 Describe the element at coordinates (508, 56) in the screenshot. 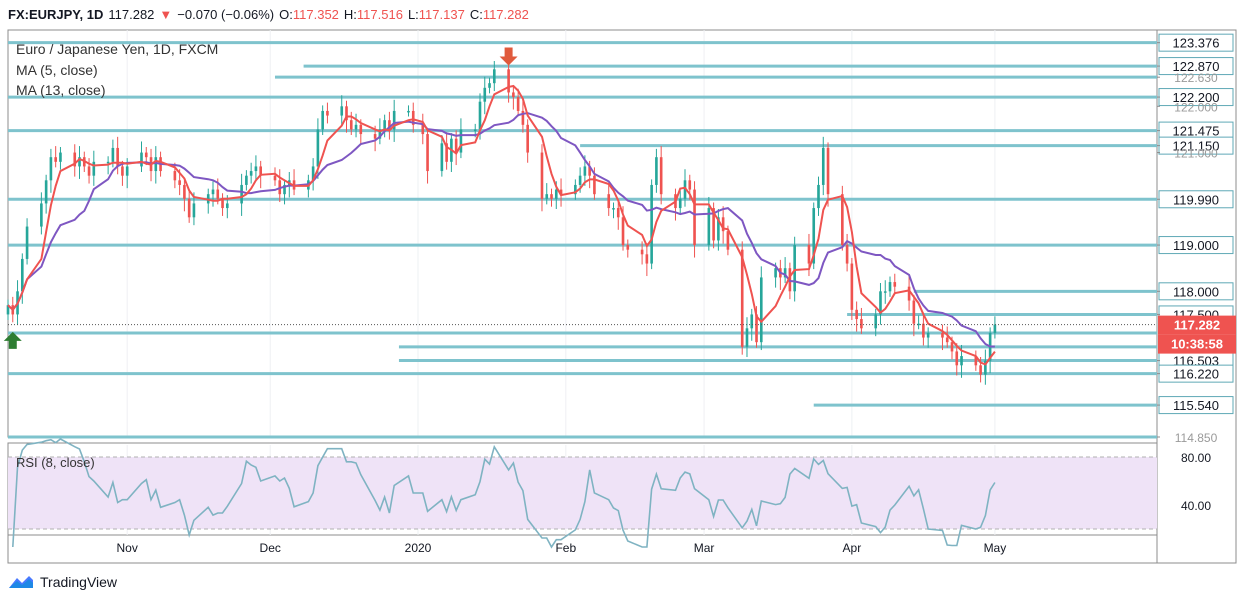

I see `down-arrow-icon` at that location.